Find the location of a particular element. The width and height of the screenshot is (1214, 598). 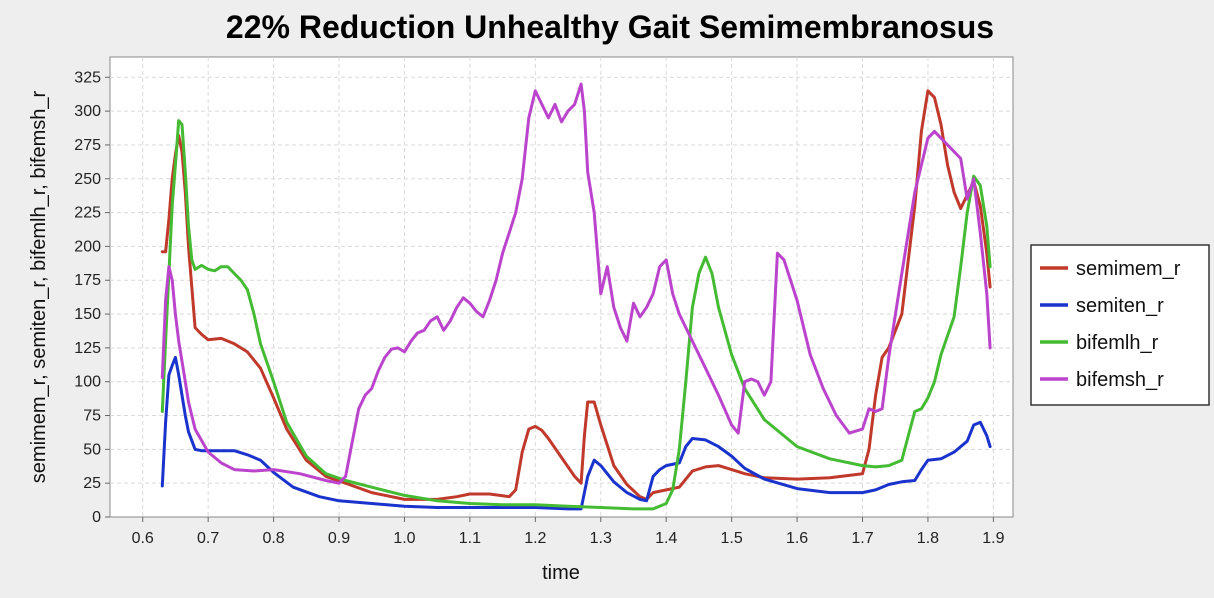

x-tick-label: 1.5 is located at coordinates (732, 538).